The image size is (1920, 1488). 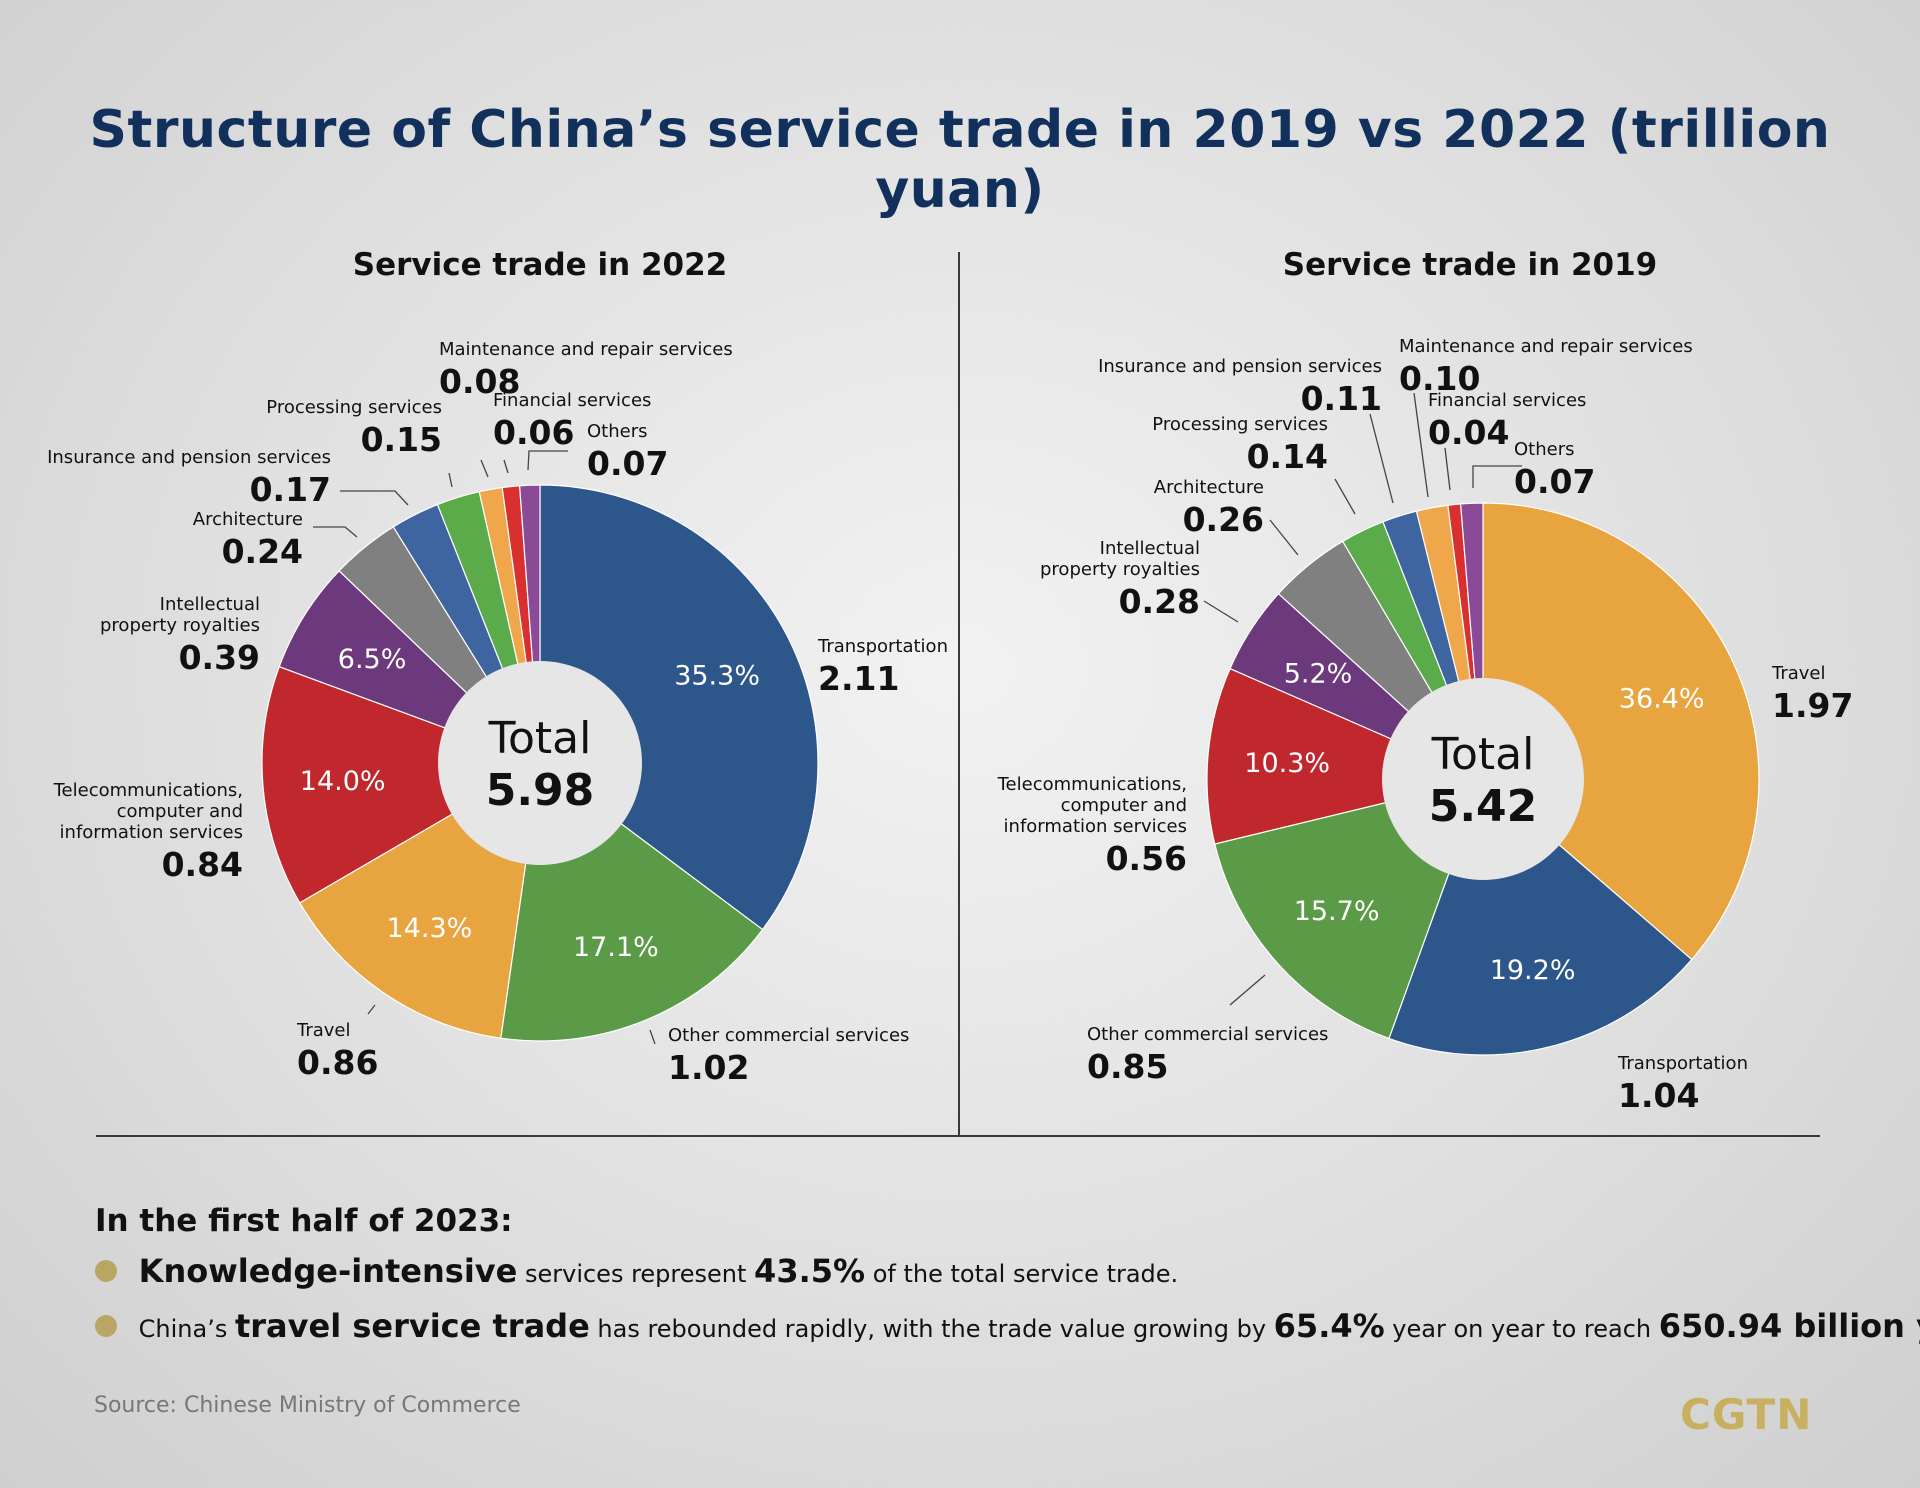 I want to click on slice-value-label: 1.04, so click(x=1658, y=1095).